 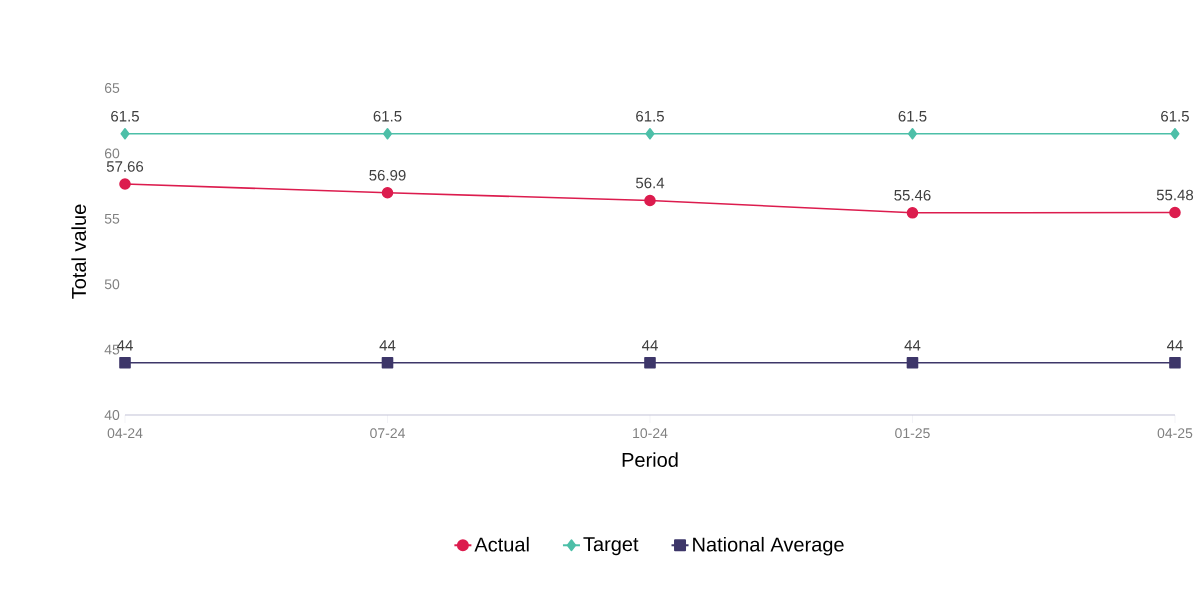 What do you see at coordinates (112, 218) in the screenshot?
I see `y-tick-label: 55` at bounding box center [112, 218].